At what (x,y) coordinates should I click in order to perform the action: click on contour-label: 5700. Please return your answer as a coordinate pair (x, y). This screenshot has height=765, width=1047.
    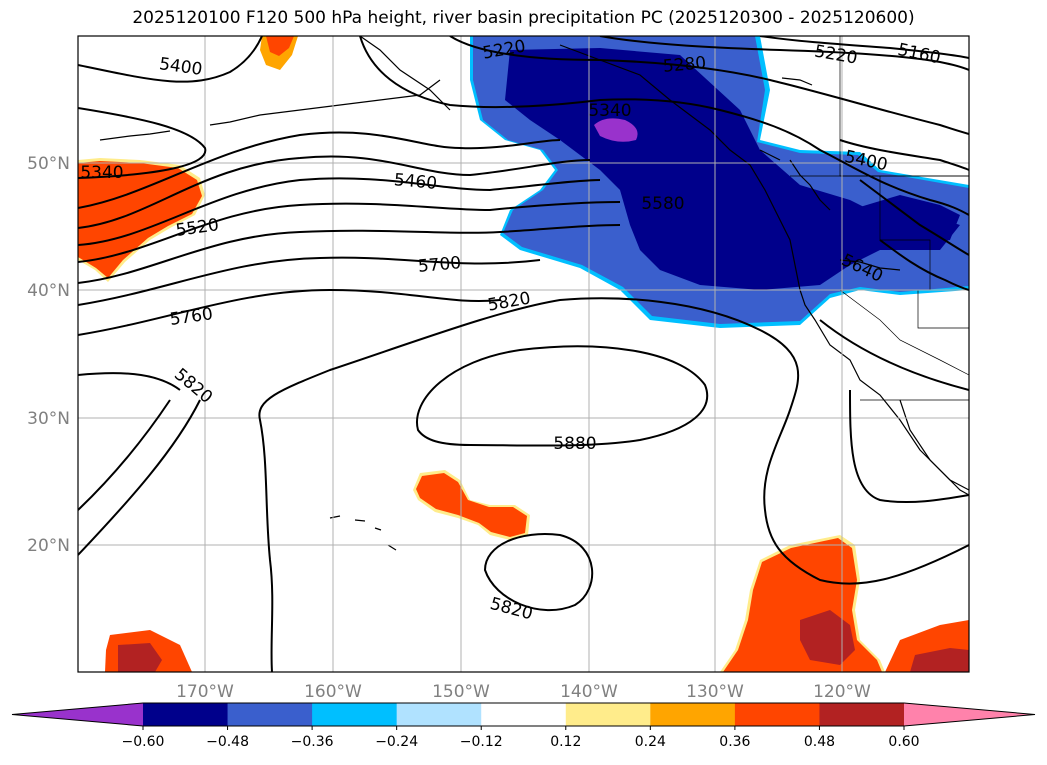
    Looking at the image, I should click on (439, 265).